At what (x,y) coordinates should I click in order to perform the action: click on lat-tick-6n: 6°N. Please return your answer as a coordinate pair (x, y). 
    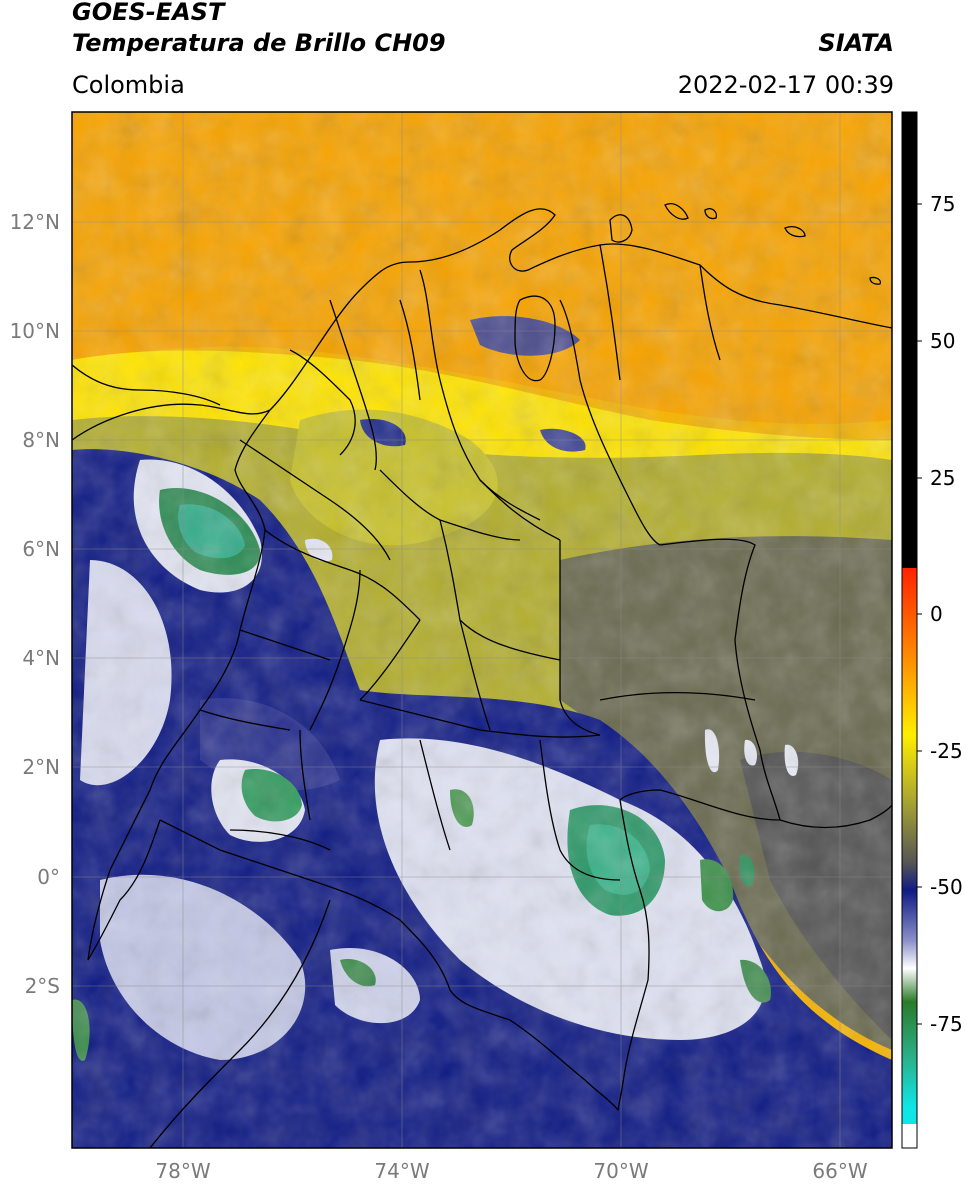
    Looking at the image, I should click on (41, 549).